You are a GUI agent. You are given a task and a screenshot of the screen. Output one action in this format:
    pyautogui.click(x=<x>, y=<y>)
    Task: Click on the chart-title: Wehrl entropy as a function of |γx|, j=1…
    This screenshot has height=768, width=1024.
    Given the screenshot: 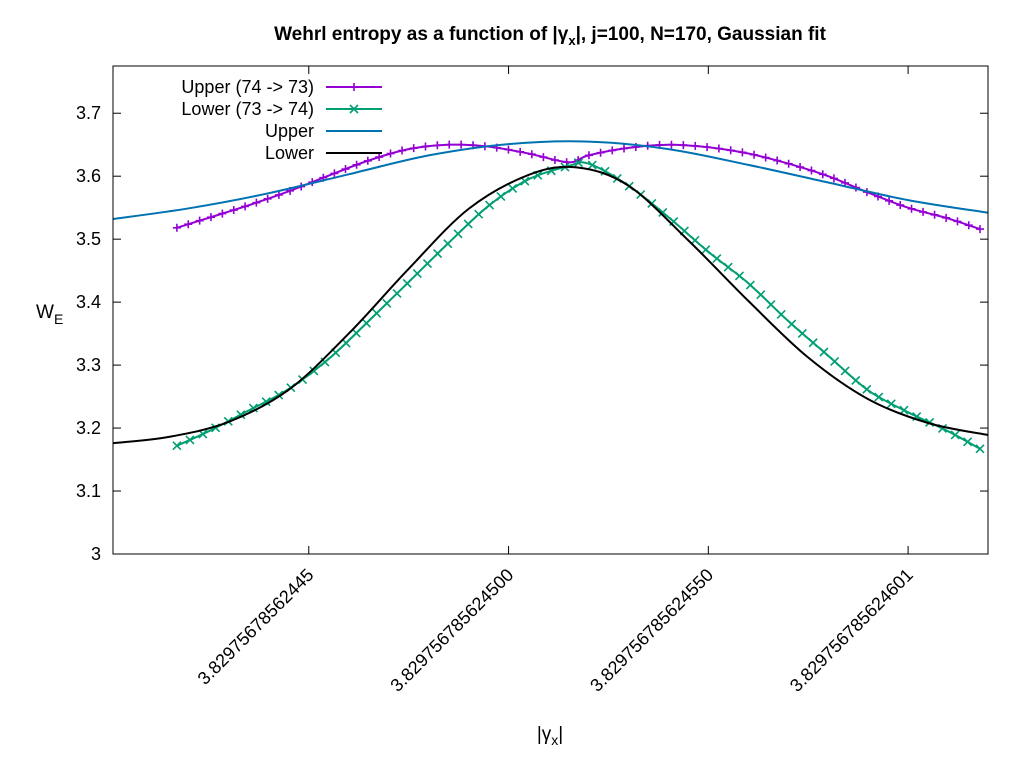 What is the action you would take?
    pyautogui.click(x=550, y=36)
    